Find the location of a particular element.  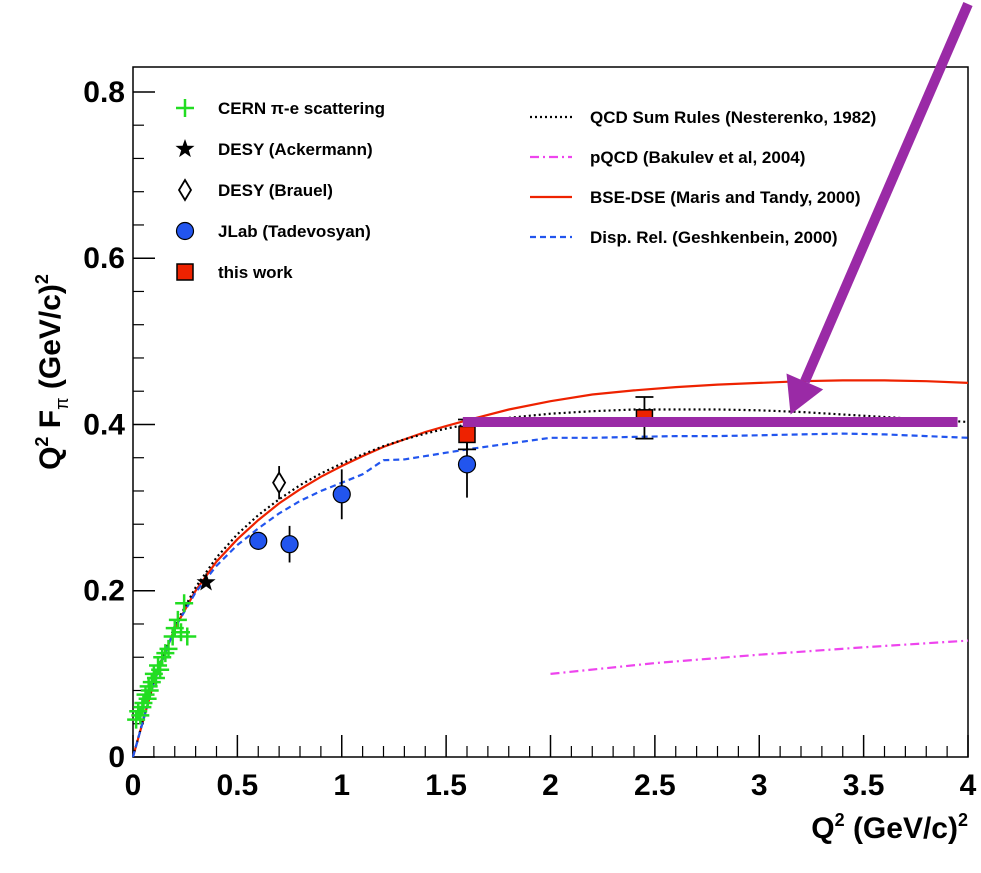

y-tick-label: 0.6 is located at coordinates (104, 258).